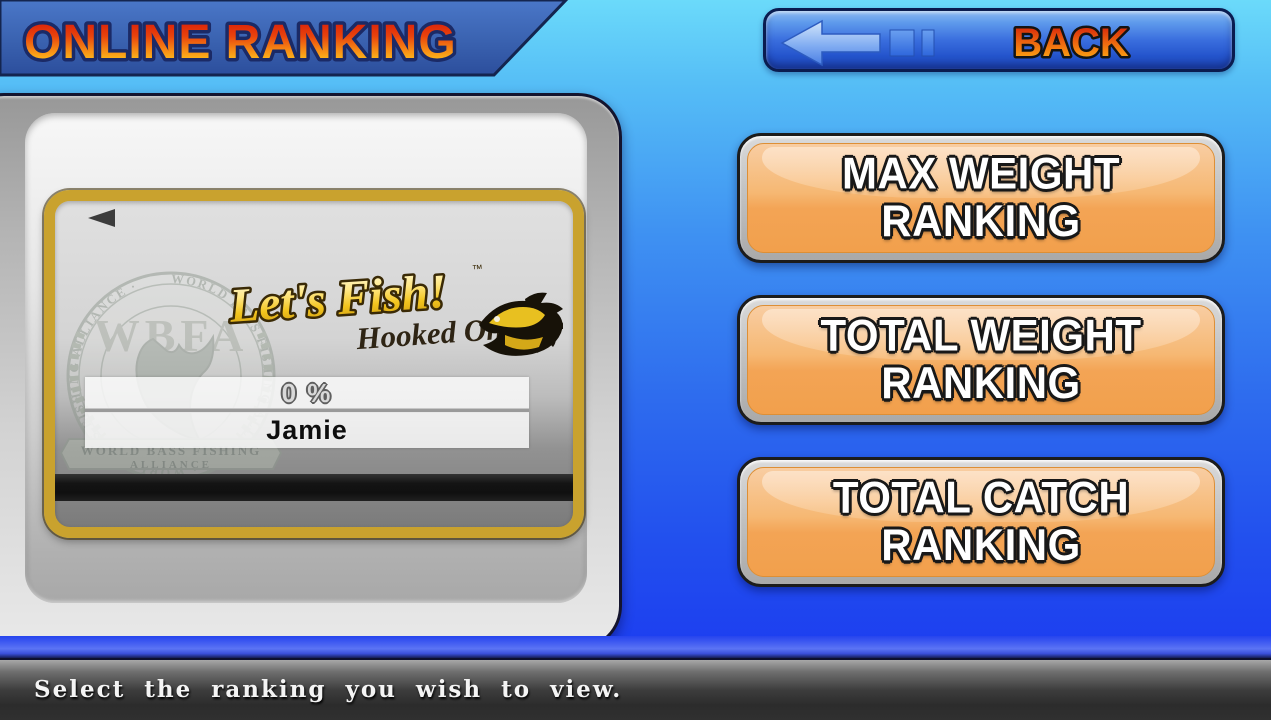 The height and width of the screenshot is (720, 1271). Describe the element at coordinates (635, 647) in the screenshot. I see `bottom-blue-band` at that location.